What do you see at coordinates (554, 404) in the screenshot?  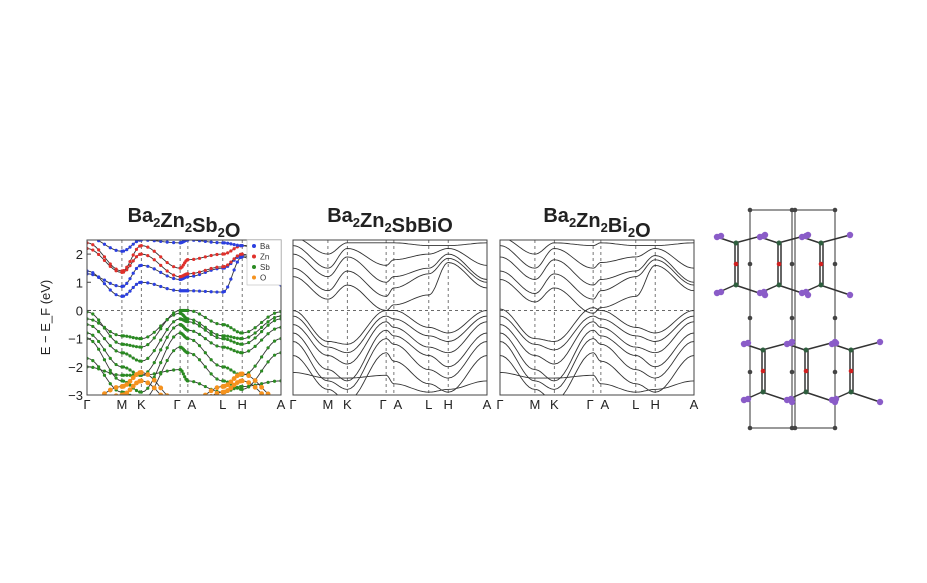 I see `kpoint-label: K` at bounding box center [554, 404].